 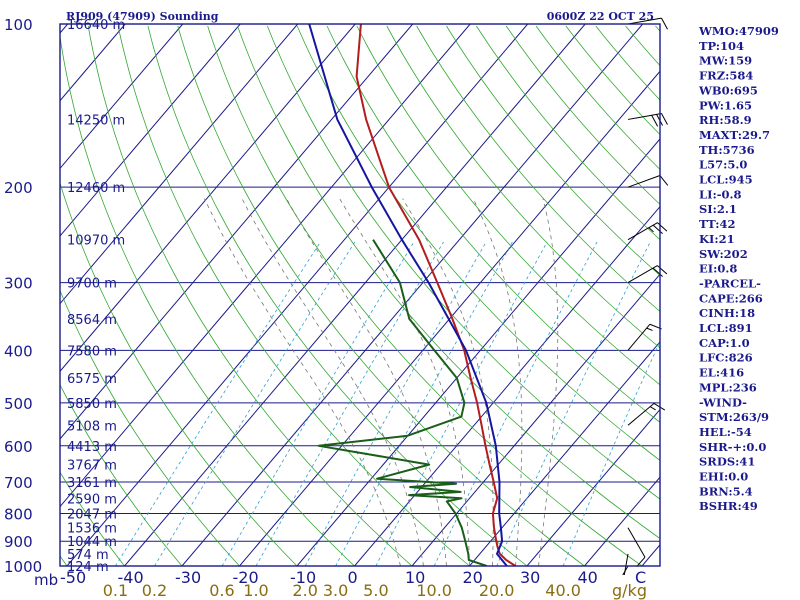 I want to click on mixing-ratio-tick-label: 40.0, so click(x=563, y=590).